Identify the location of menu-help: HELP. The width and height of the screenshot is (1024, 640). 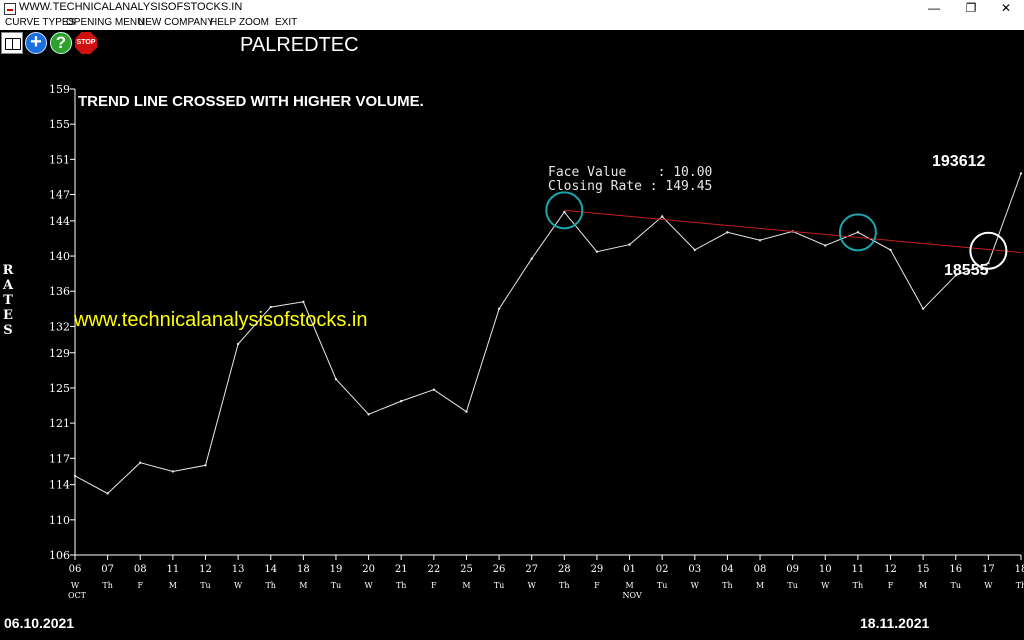
(223, 22).